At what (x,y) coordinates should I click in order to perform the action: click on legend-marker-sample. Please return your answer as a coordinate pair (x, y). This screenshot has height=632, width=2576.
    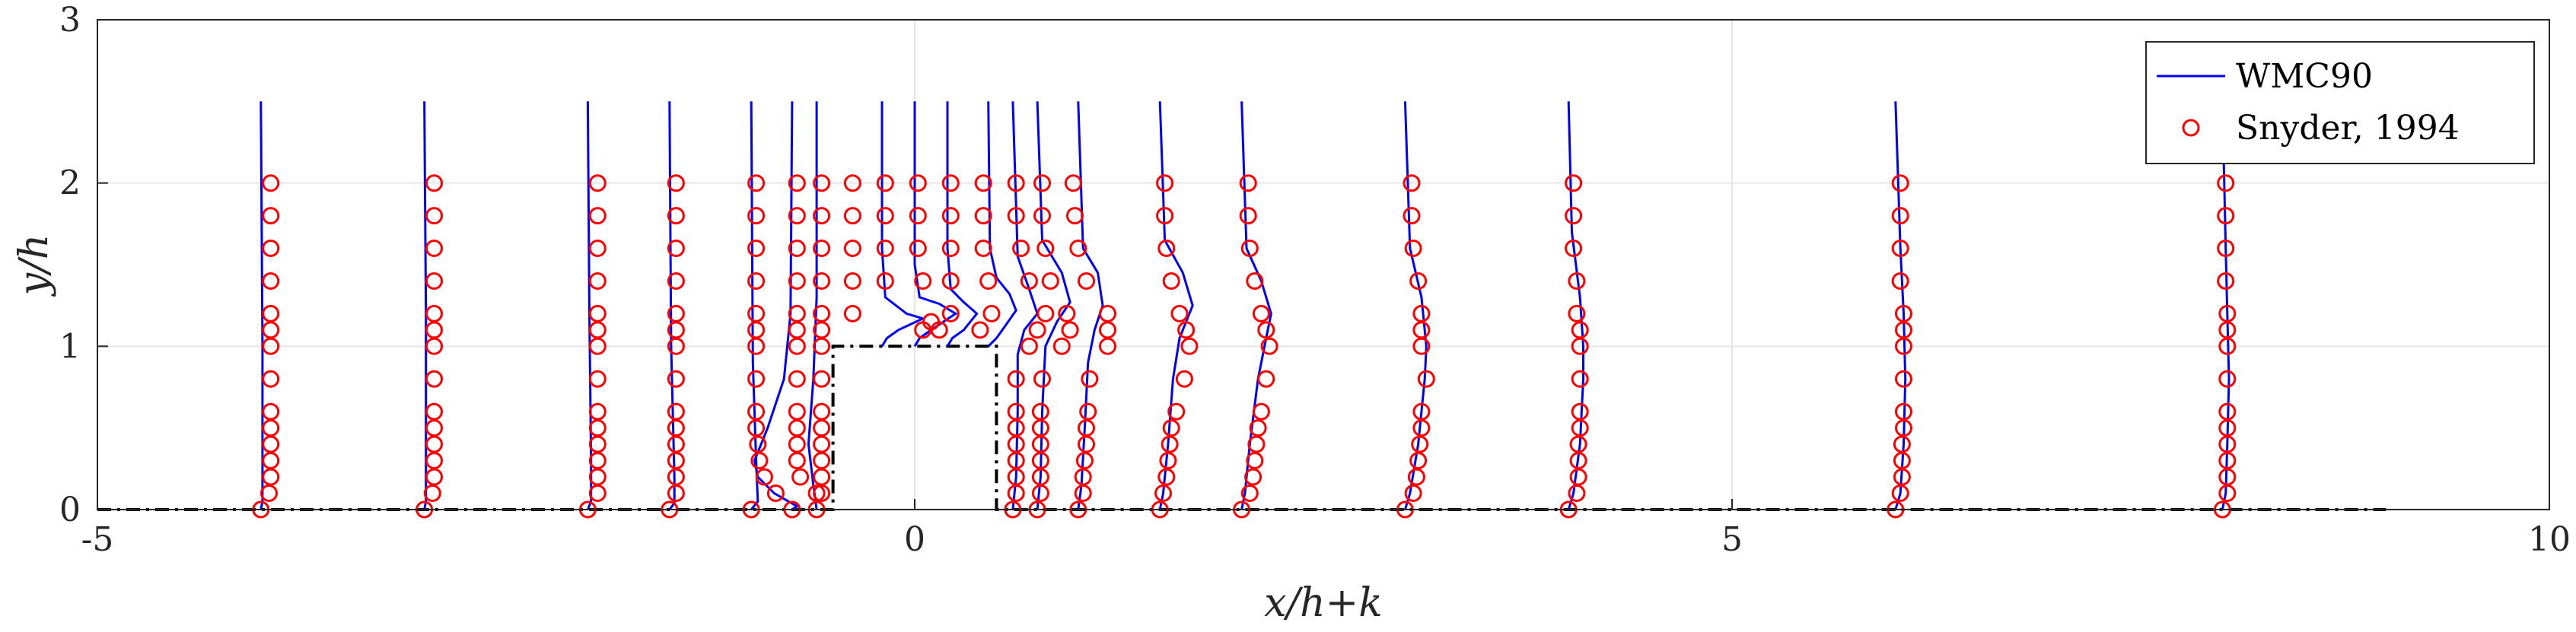
    Looking at the image, I should click on (2191, 128).